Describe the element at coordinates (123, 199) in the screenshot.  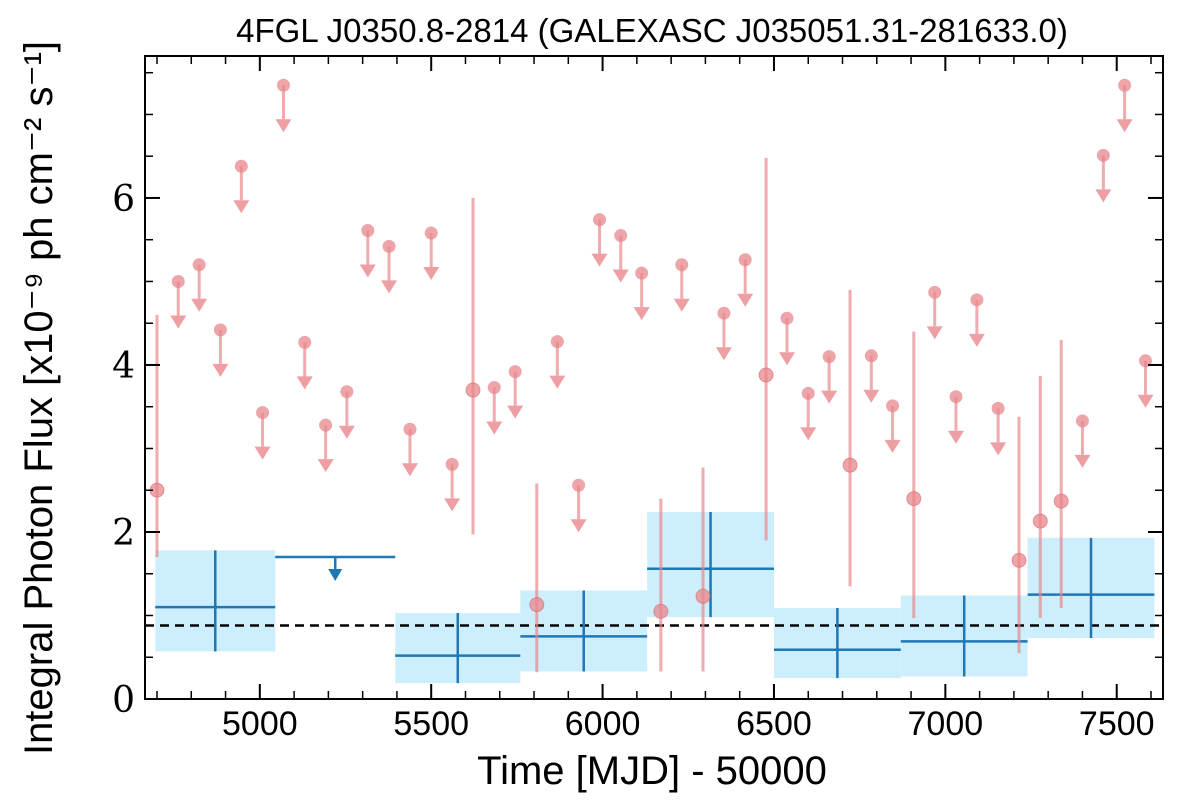
I see `y-tick-label: 6` at that location.